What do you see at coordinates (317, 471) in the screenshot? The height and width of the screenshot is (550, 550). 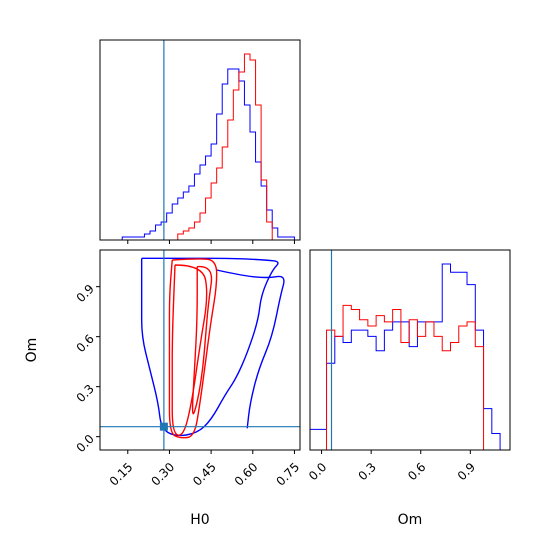 I see `om-x-tick-label-0: 0.0` at bounding box center [317, 471].